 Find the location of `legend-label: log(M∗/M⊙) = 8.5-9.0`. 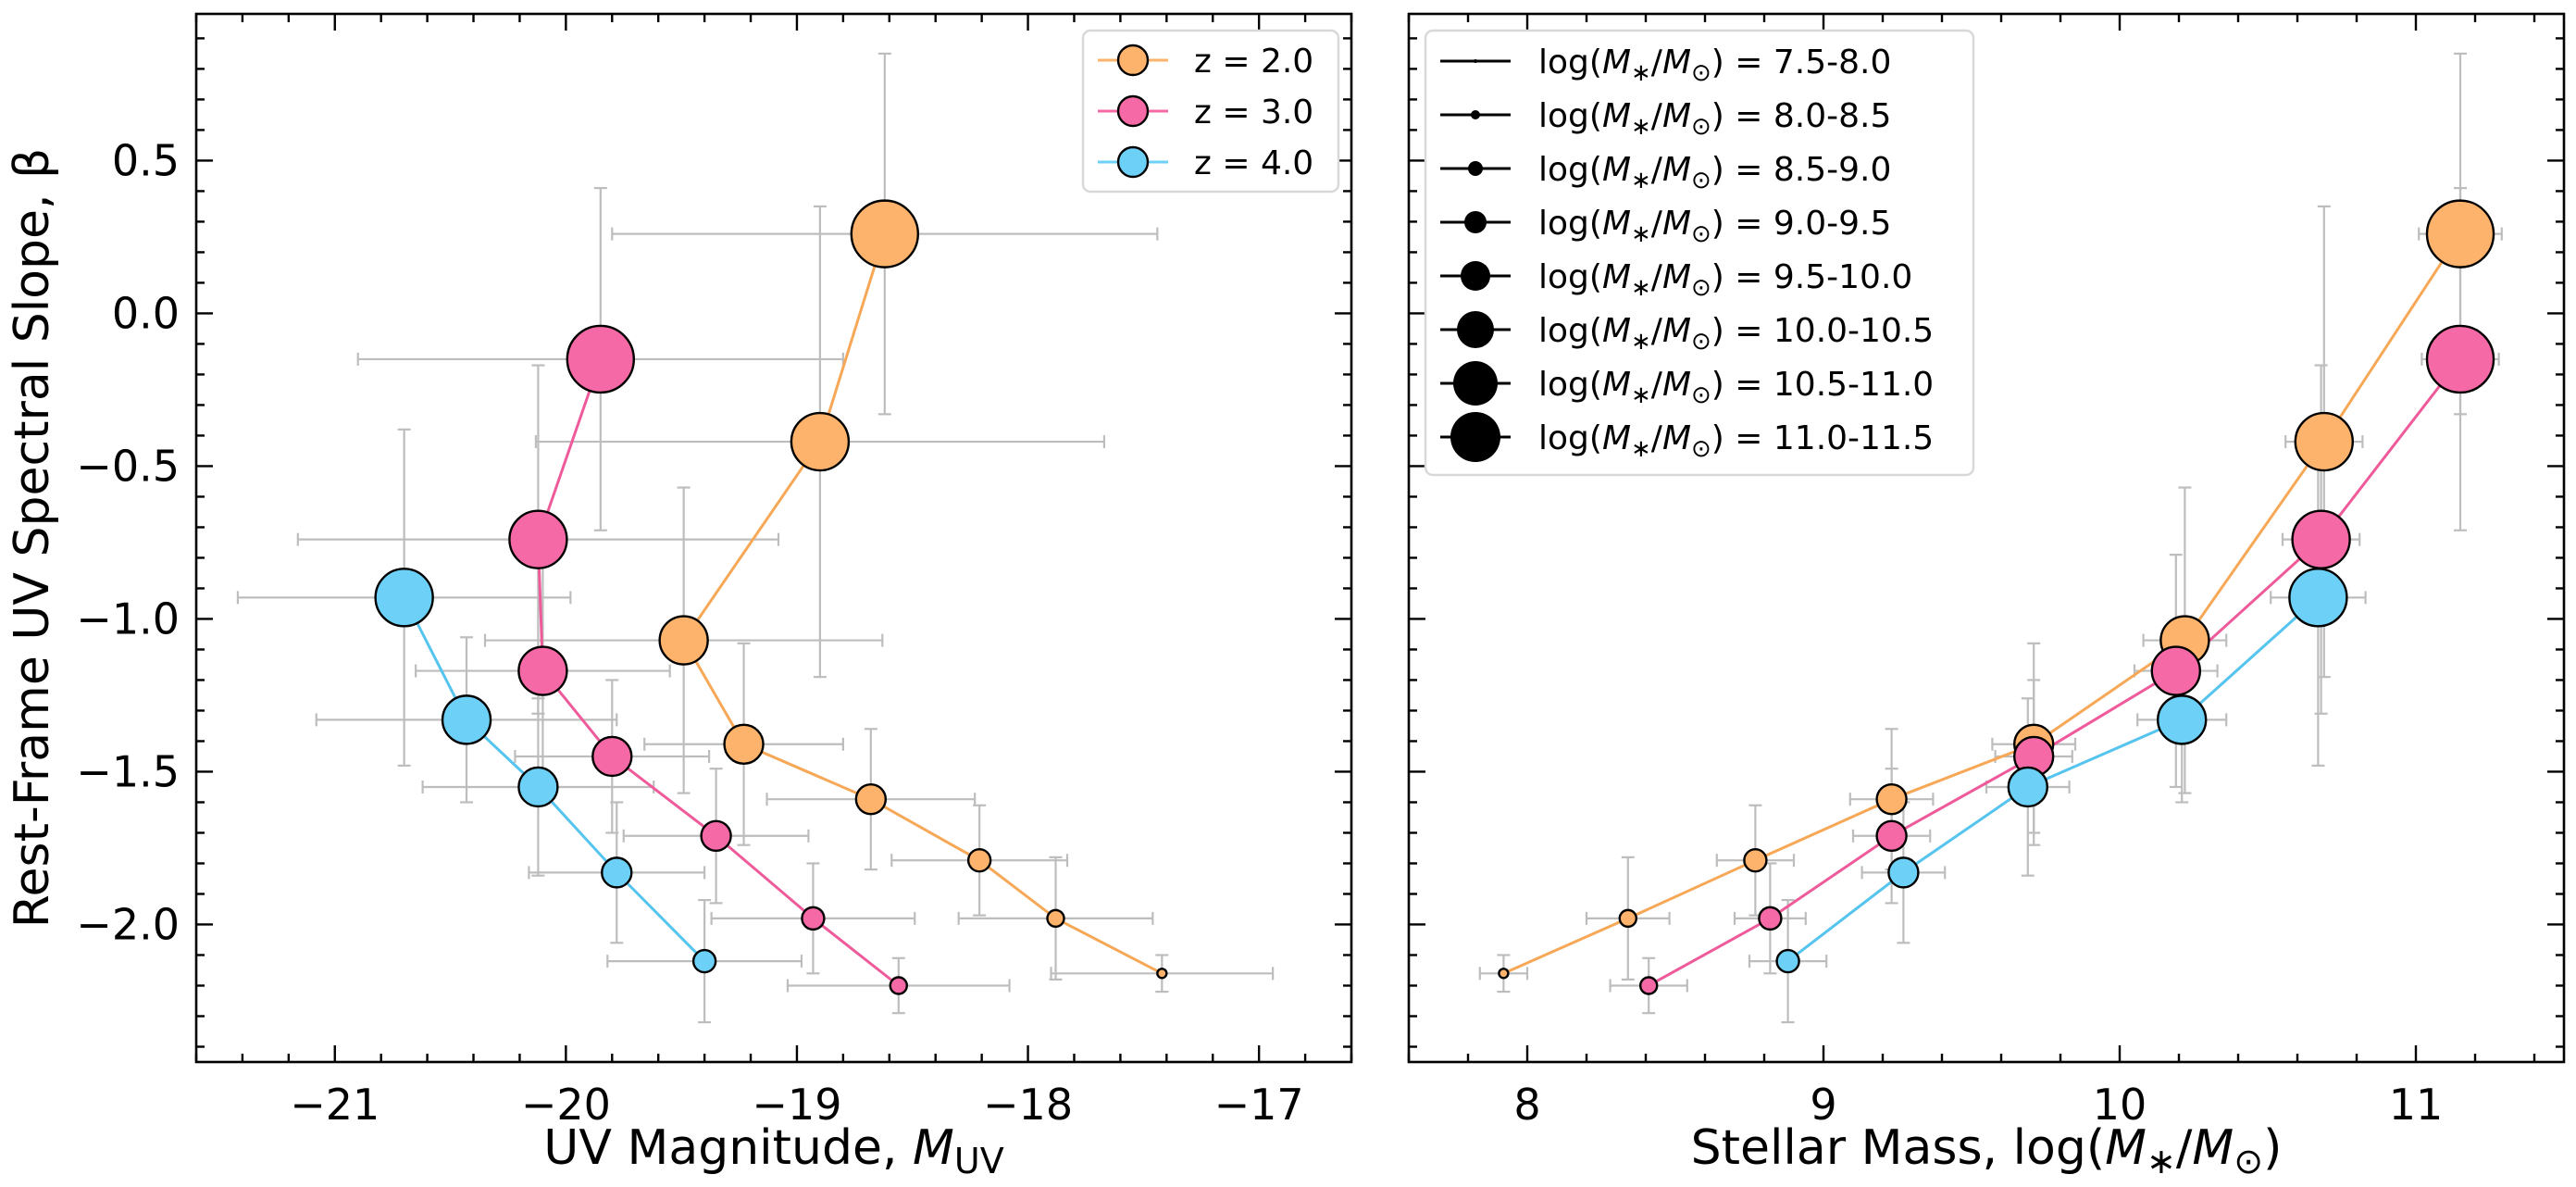

legend-label: log(M∗/M⊙) = 8.5-9.0 is located at coordinates (1714, 172).